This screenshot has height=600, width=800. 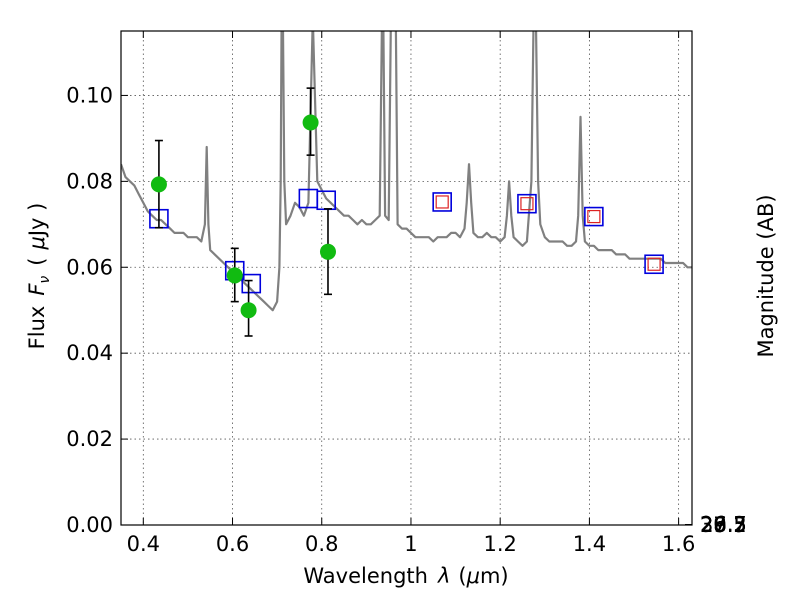 What do you see at coordinates (499, 544) in the screenshot?
I see `x-tick-label: 1.2` at bounding box center [499, 544].